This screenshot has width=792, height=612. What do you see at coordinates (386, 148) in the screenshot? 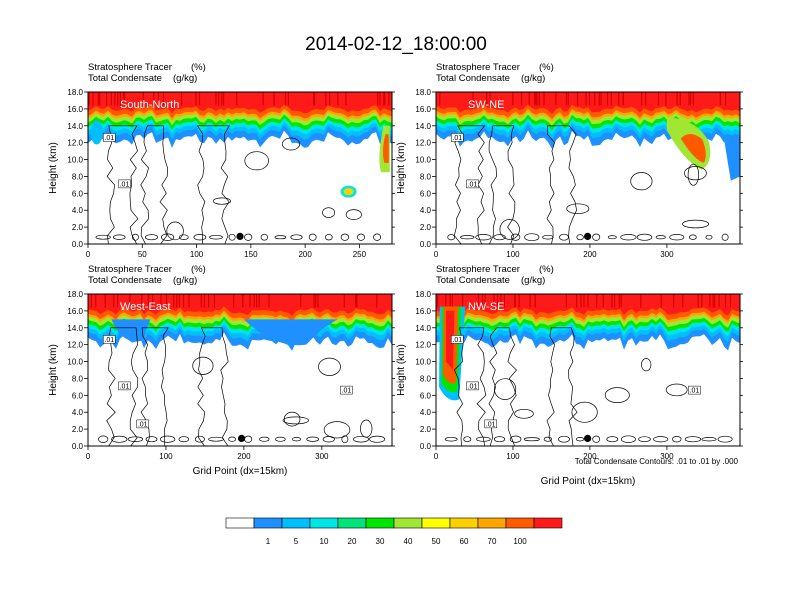
I see `fold-core` at bounding box center [386, 148].